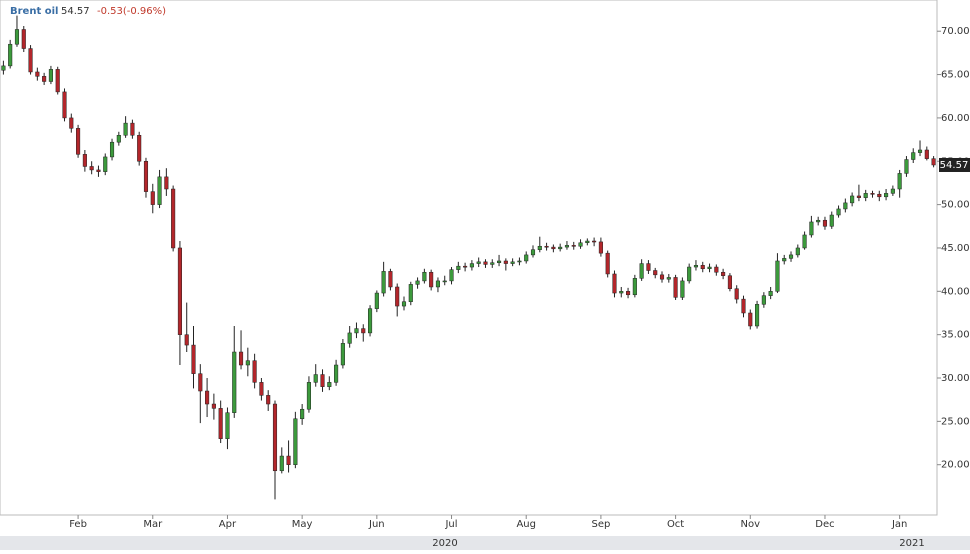 Image resolution: width=970 pixels, height=554 pixels. I want to click on x-tick-label: Mar, so click(153, 524).